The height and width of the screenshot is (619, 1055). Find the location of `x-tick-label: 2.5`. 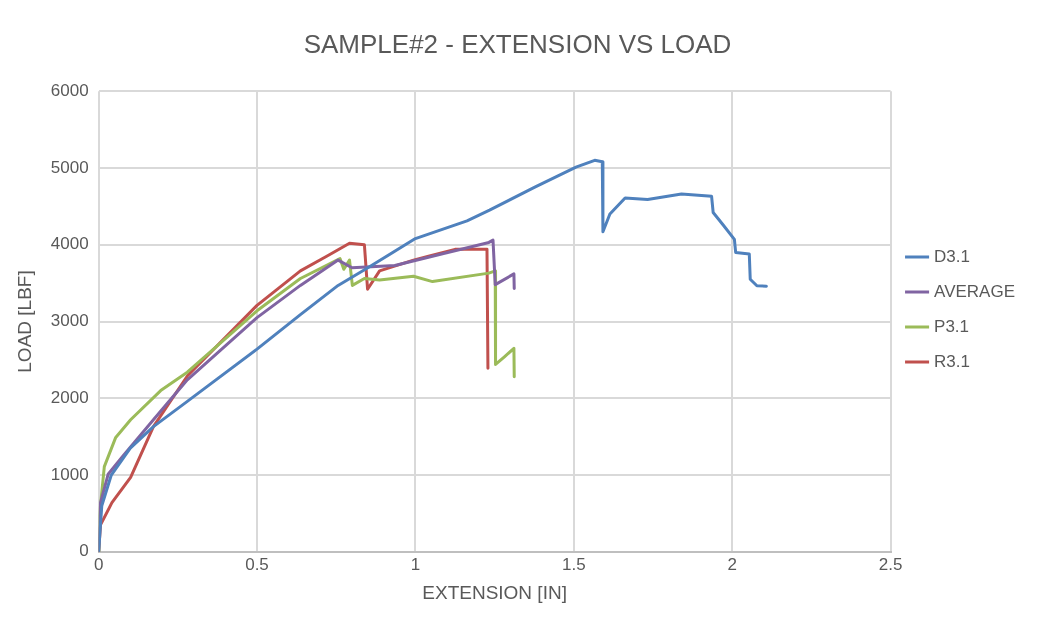

x-tick-label: 2.5 is located at coordinates (890, 564).